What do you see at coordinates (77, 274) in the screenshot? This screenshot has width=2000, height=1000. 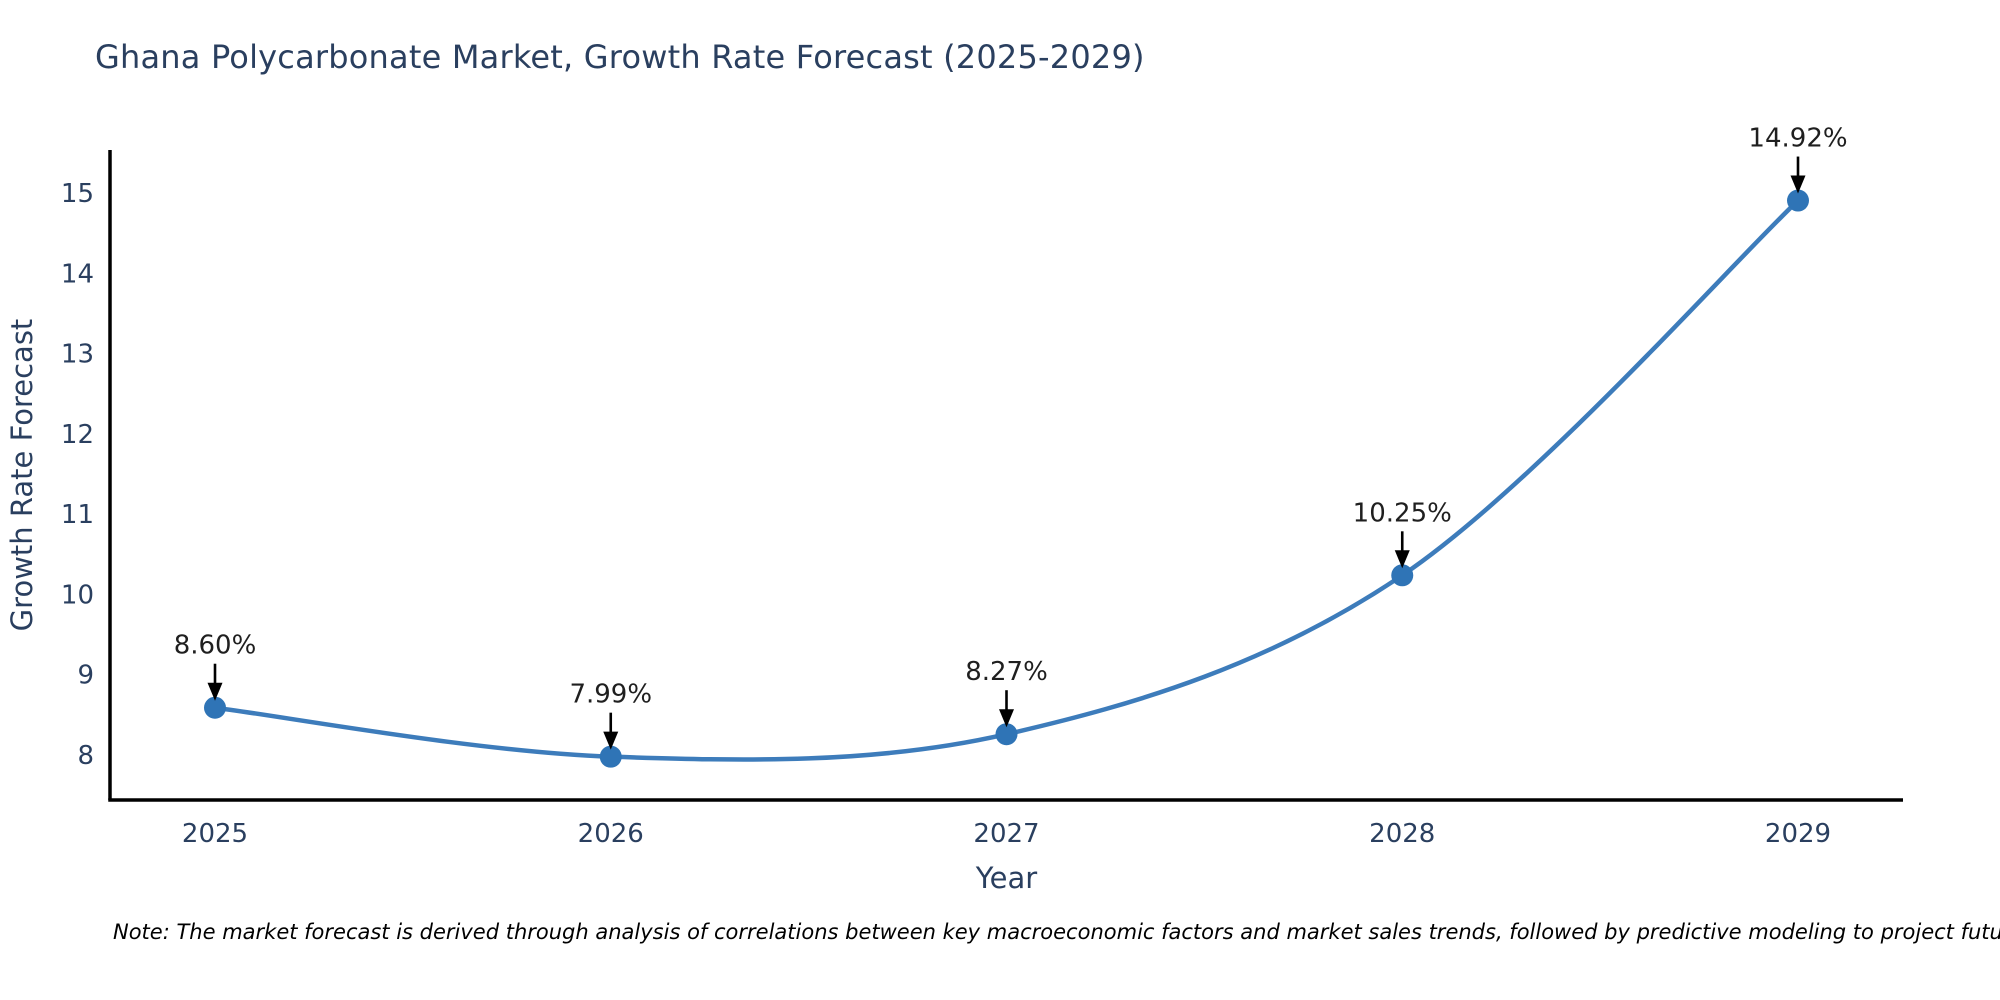 I see `y-tick-label: 14` at bounding box center [77, 274].